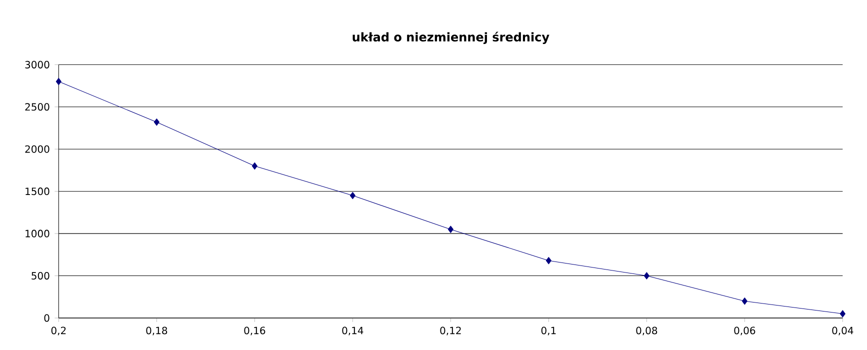 This screenshot has width=867, height=350. Describe the element at coordinates (548, 331) in the screenshot. I see `x-tick-label: 0,1` at that location.